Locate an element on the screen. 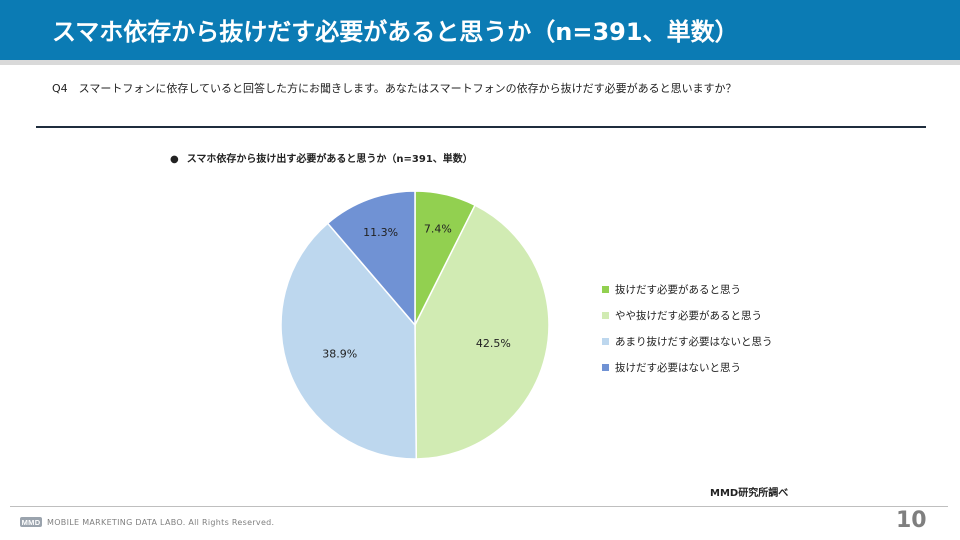  pie-chart: 7.4% 42.5% 38.9% 11.3% is located at coordinates (415, 325).